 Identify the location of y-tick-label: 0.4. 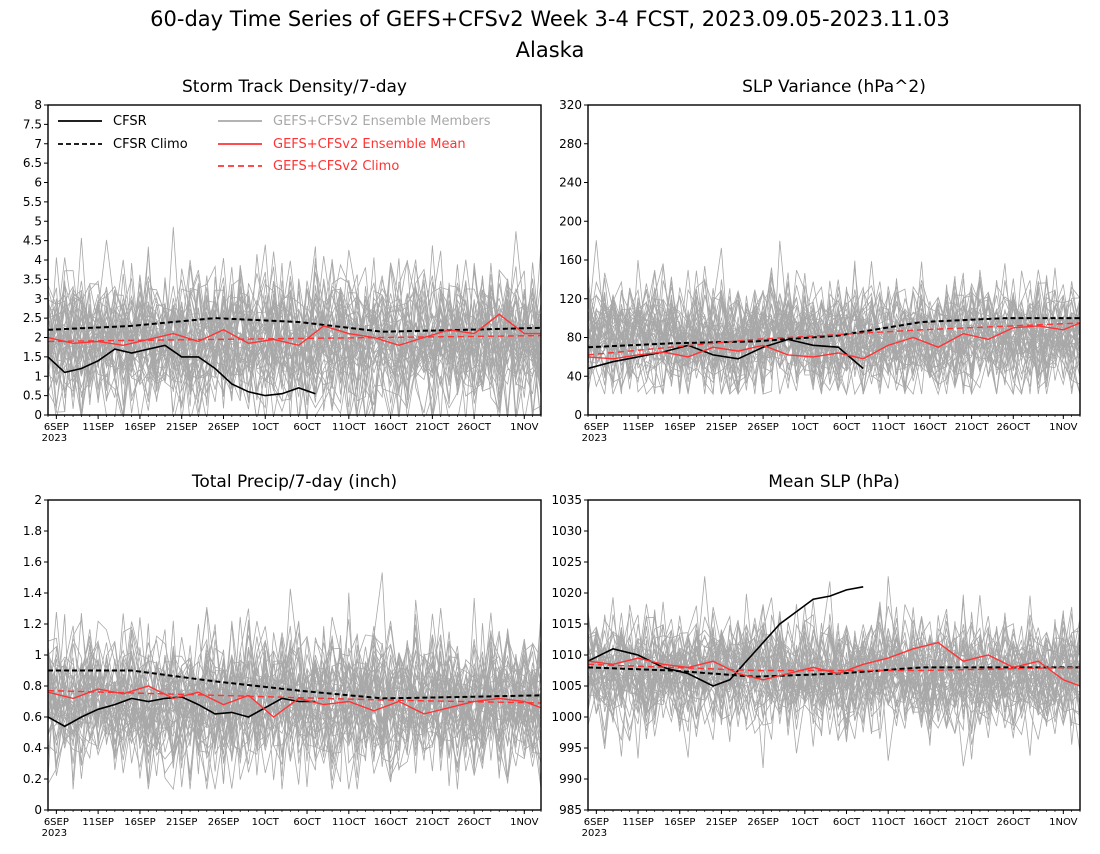
(32, 748).